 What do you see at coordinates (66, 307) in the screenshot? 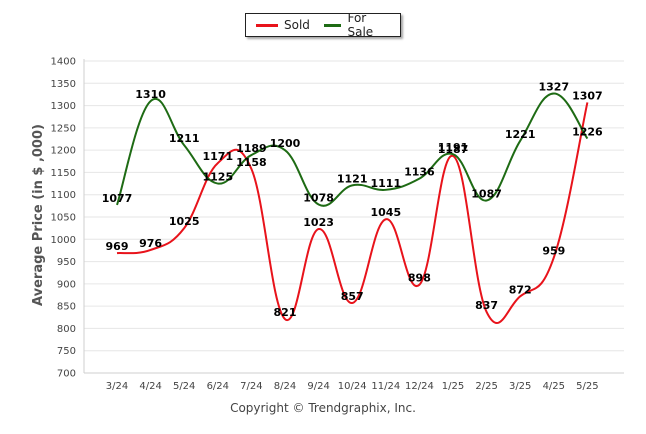
I see `y-tick-label: 850` at bounding box center [66, 307].